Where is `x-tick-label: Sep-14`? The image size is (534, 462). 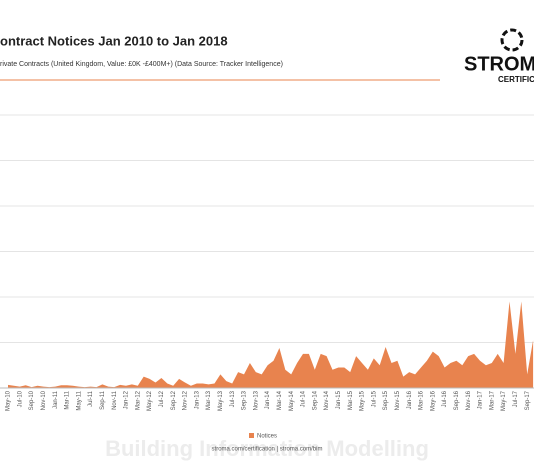
x-tick-label: Sep-14 is located at coordinates (315, 400).